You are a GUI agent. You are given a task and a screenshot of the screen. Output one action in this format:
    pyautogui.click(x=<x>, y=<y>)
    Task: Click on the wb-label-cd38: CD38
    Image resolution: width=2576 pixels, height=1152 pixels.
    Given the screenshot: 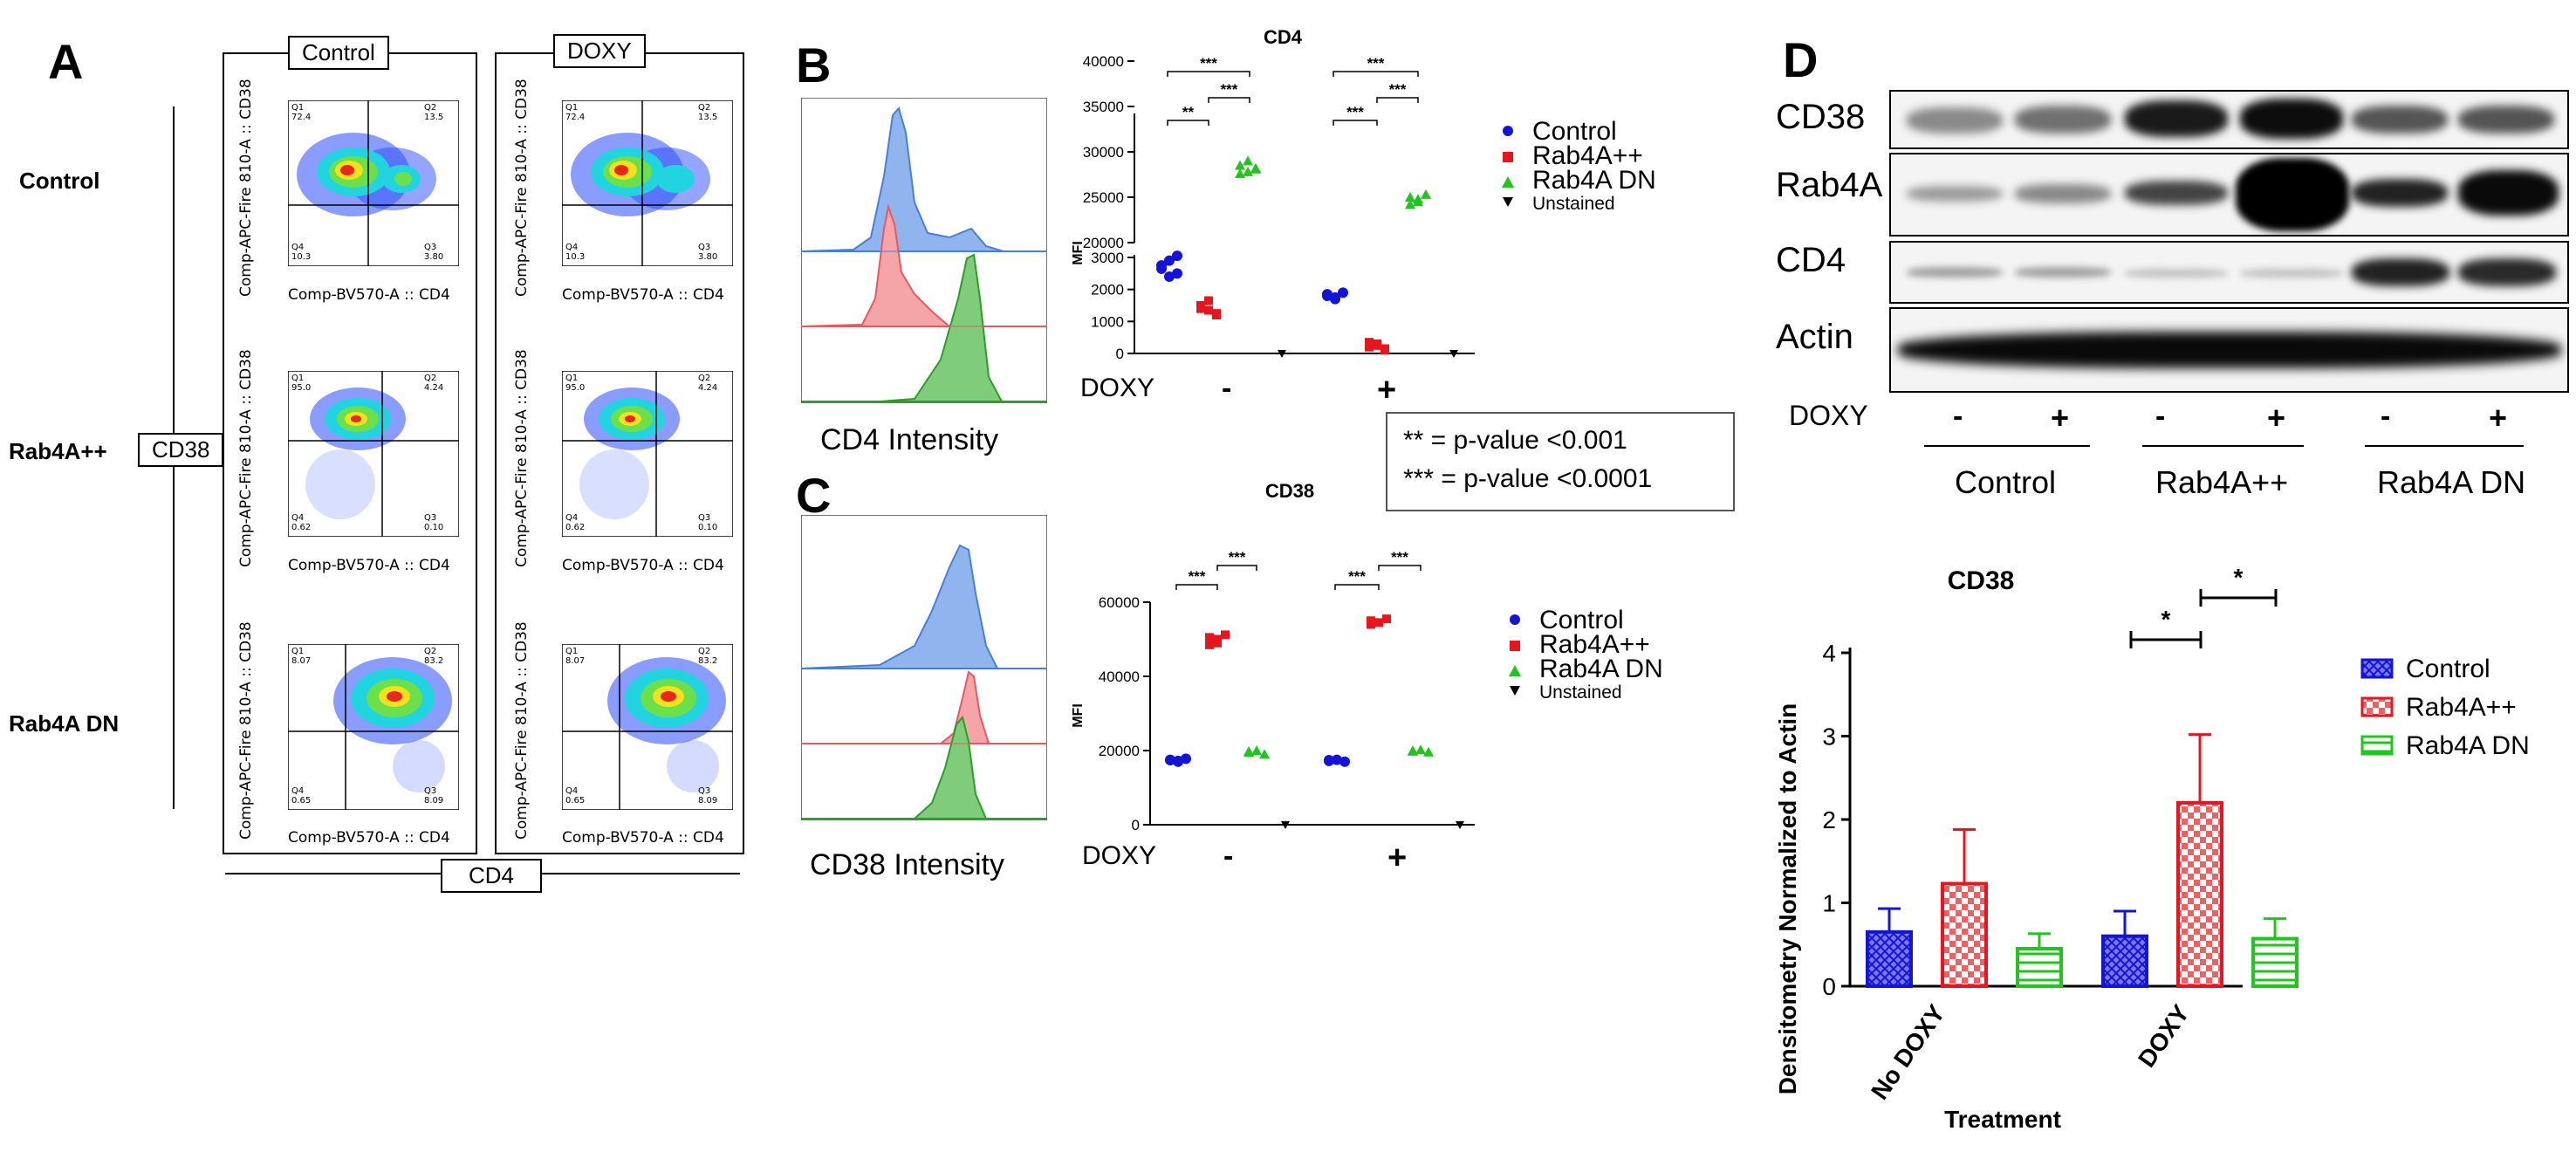 What is the action you would take?
    pyautogui.click(x=1821, y=117)
    